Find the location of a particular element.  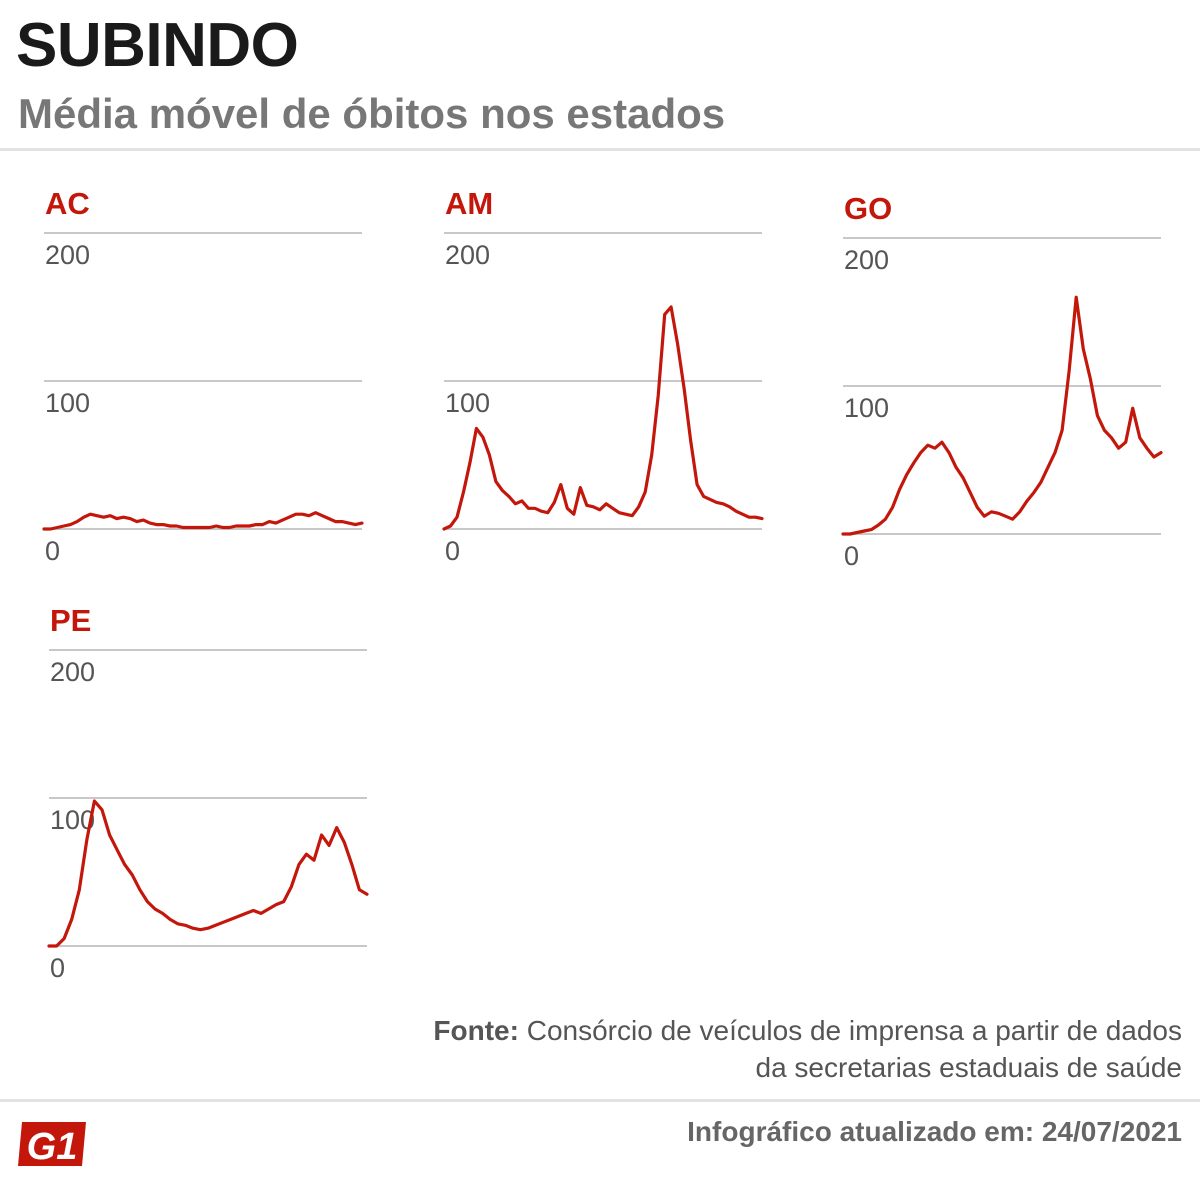

series-line-go is located at coordinates (1002, 415).